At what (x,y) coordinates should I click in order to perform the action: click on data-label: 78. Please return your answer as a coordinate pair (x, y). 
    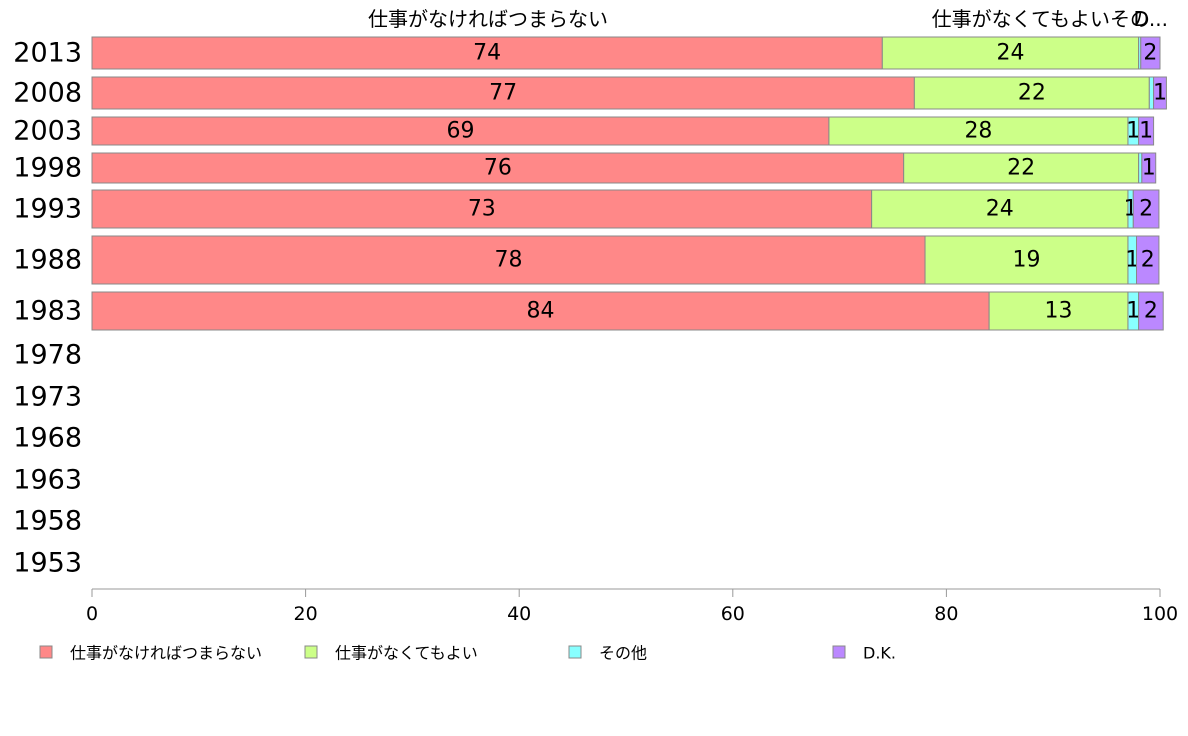
    Looking at the image, I should click on (509, 260).